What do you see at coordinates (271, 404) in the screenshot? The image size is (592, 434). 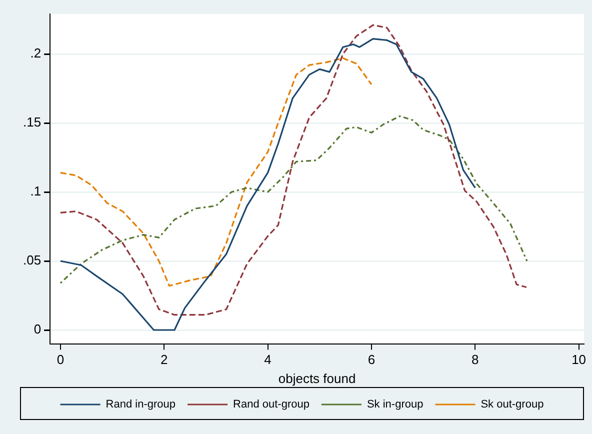 I see `legend-label: Rand out-group` at bounding box center [271, 404].